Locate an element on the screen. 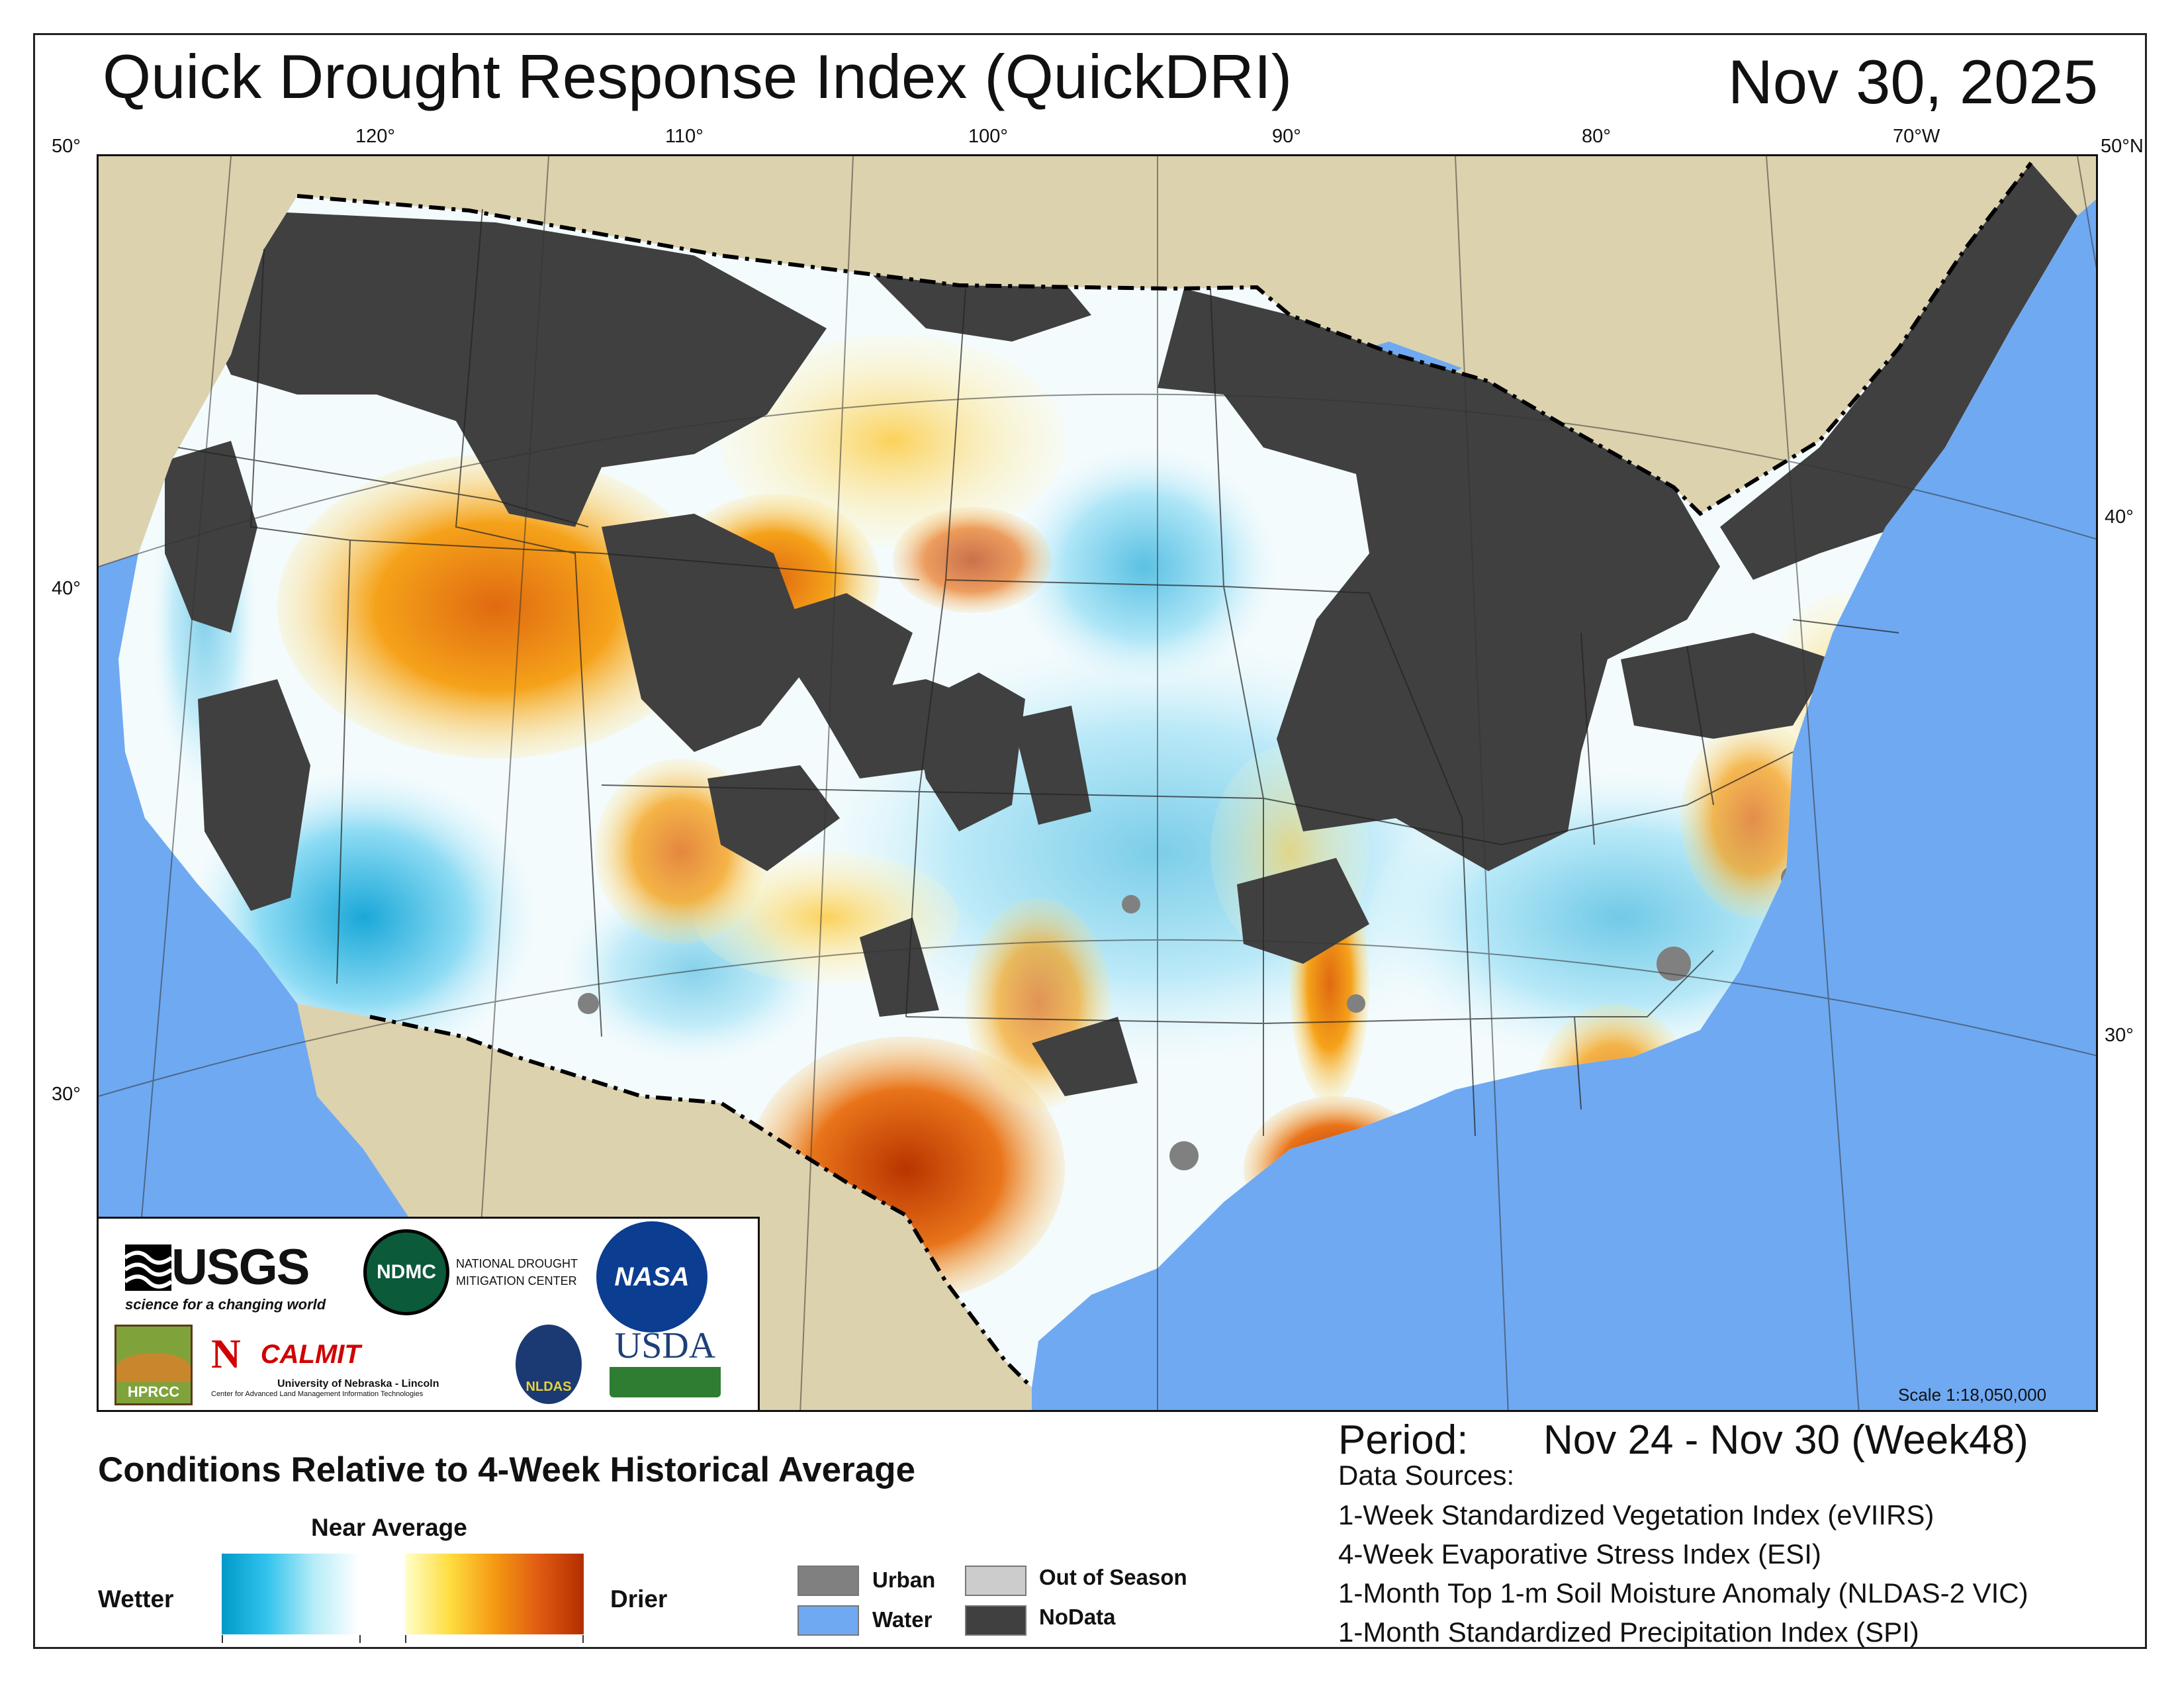 Image resolution: width=2184 pixels, height=1688 pixels. nasa-logo: NASA is located at coordinates (651, 1277).